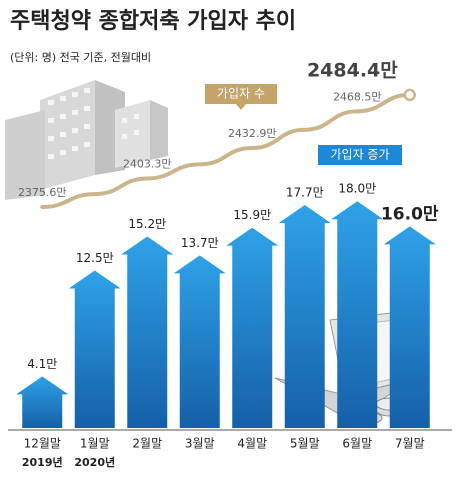 The width and height of the screenshot is (460, 482). Describe the element at coordinates (42, 462) in the screenshot. I see `x-tick-sublabel: 2019년` at that location.